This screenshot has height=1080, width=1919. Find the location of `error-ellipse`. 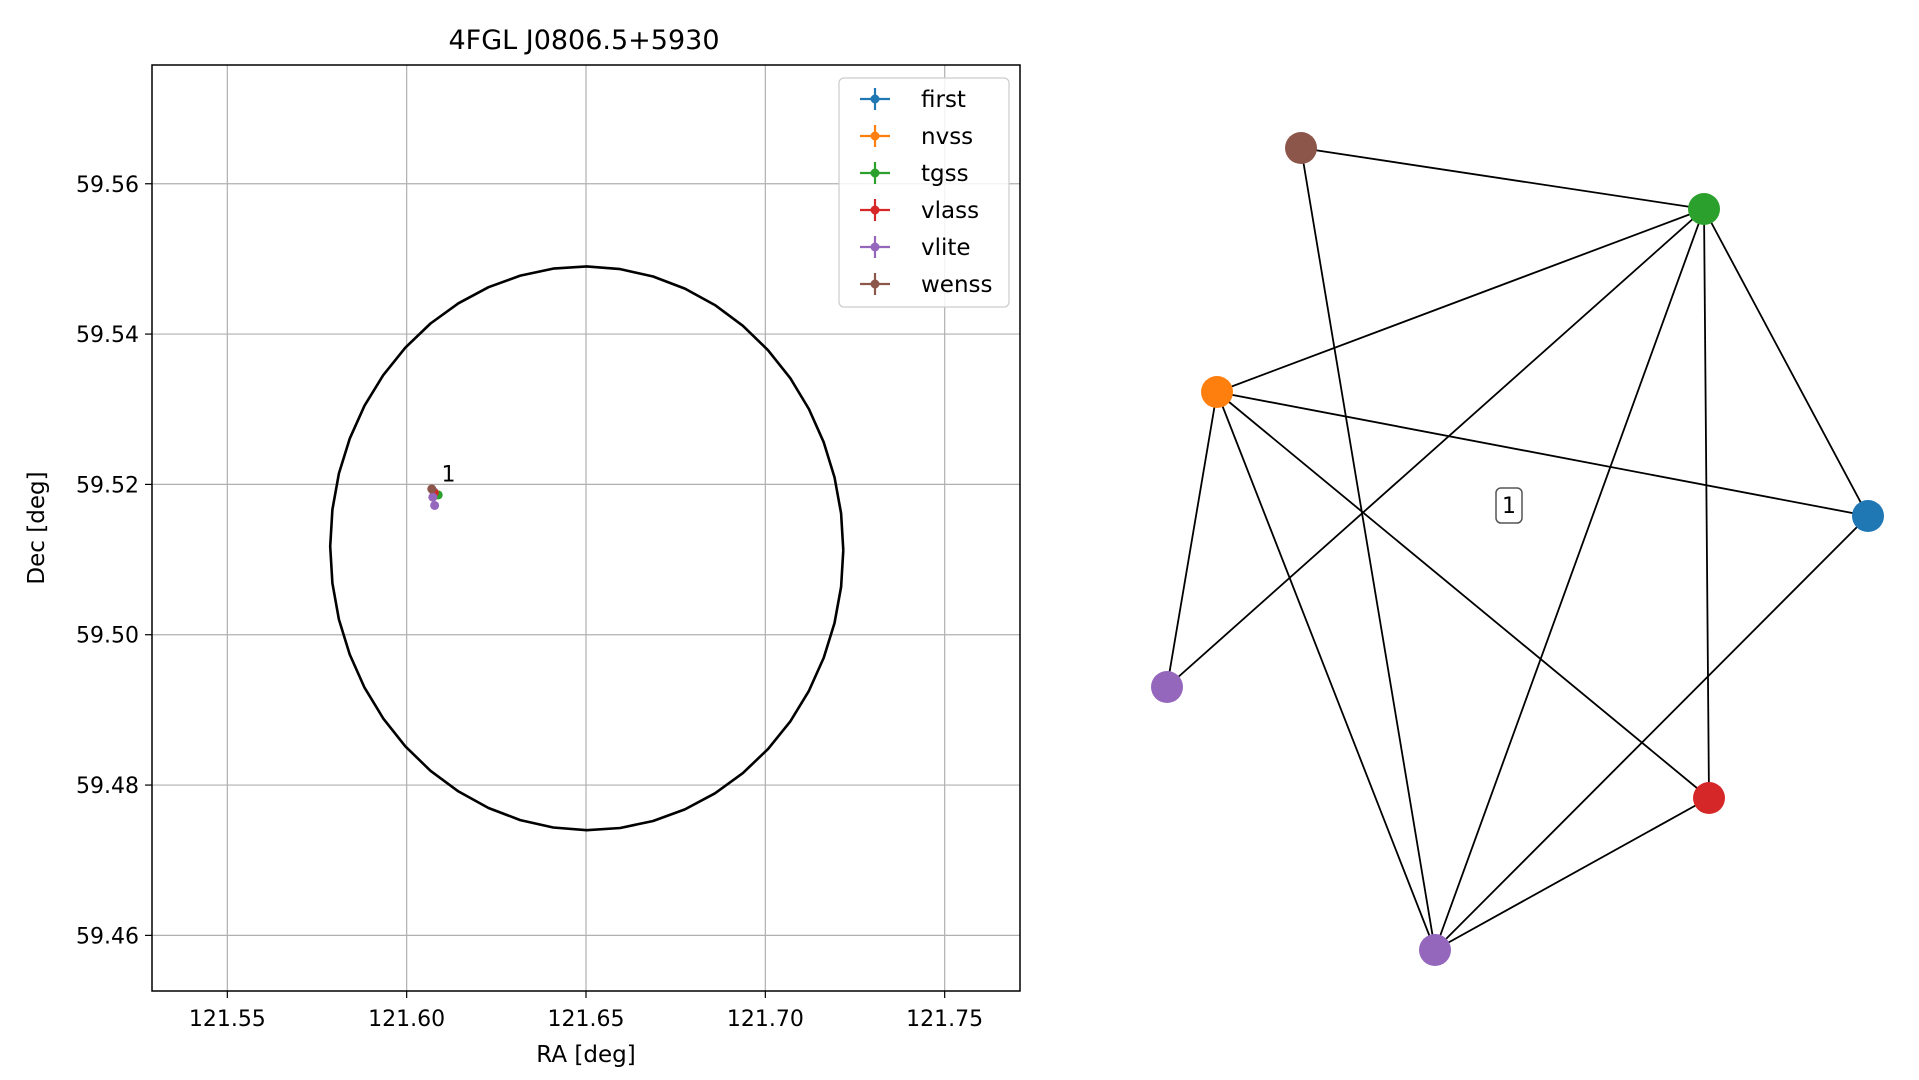

error-ellipse is located at coordinates (586, 548).